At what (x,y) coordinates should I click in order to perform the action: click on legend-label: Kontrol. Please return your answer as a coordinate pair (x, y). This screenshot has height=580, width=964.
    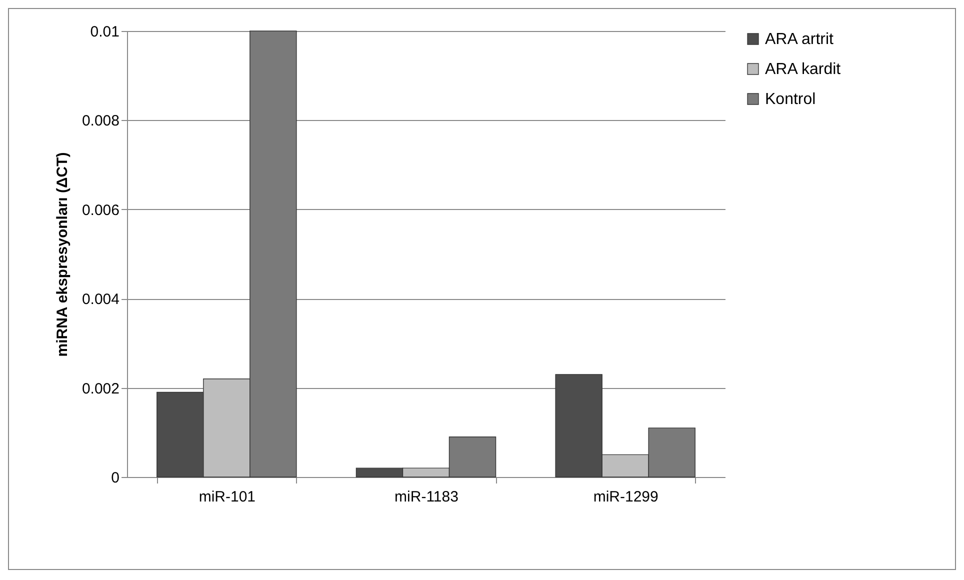
    Looking at the image, I should click on (790, 99).